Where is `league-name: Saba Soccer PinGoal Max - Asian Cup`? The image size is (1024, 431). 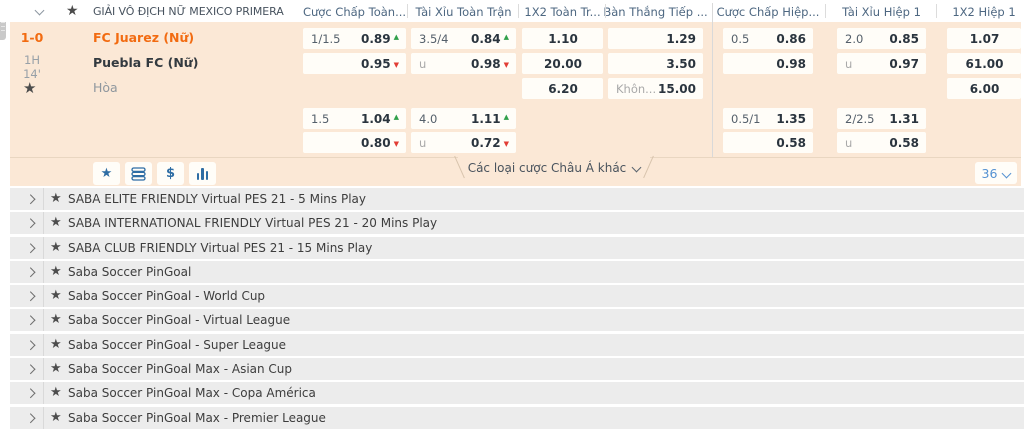 league-name: Saba Soccer PinGoal Max - Asian Cup is located at coordinates (180, 369).